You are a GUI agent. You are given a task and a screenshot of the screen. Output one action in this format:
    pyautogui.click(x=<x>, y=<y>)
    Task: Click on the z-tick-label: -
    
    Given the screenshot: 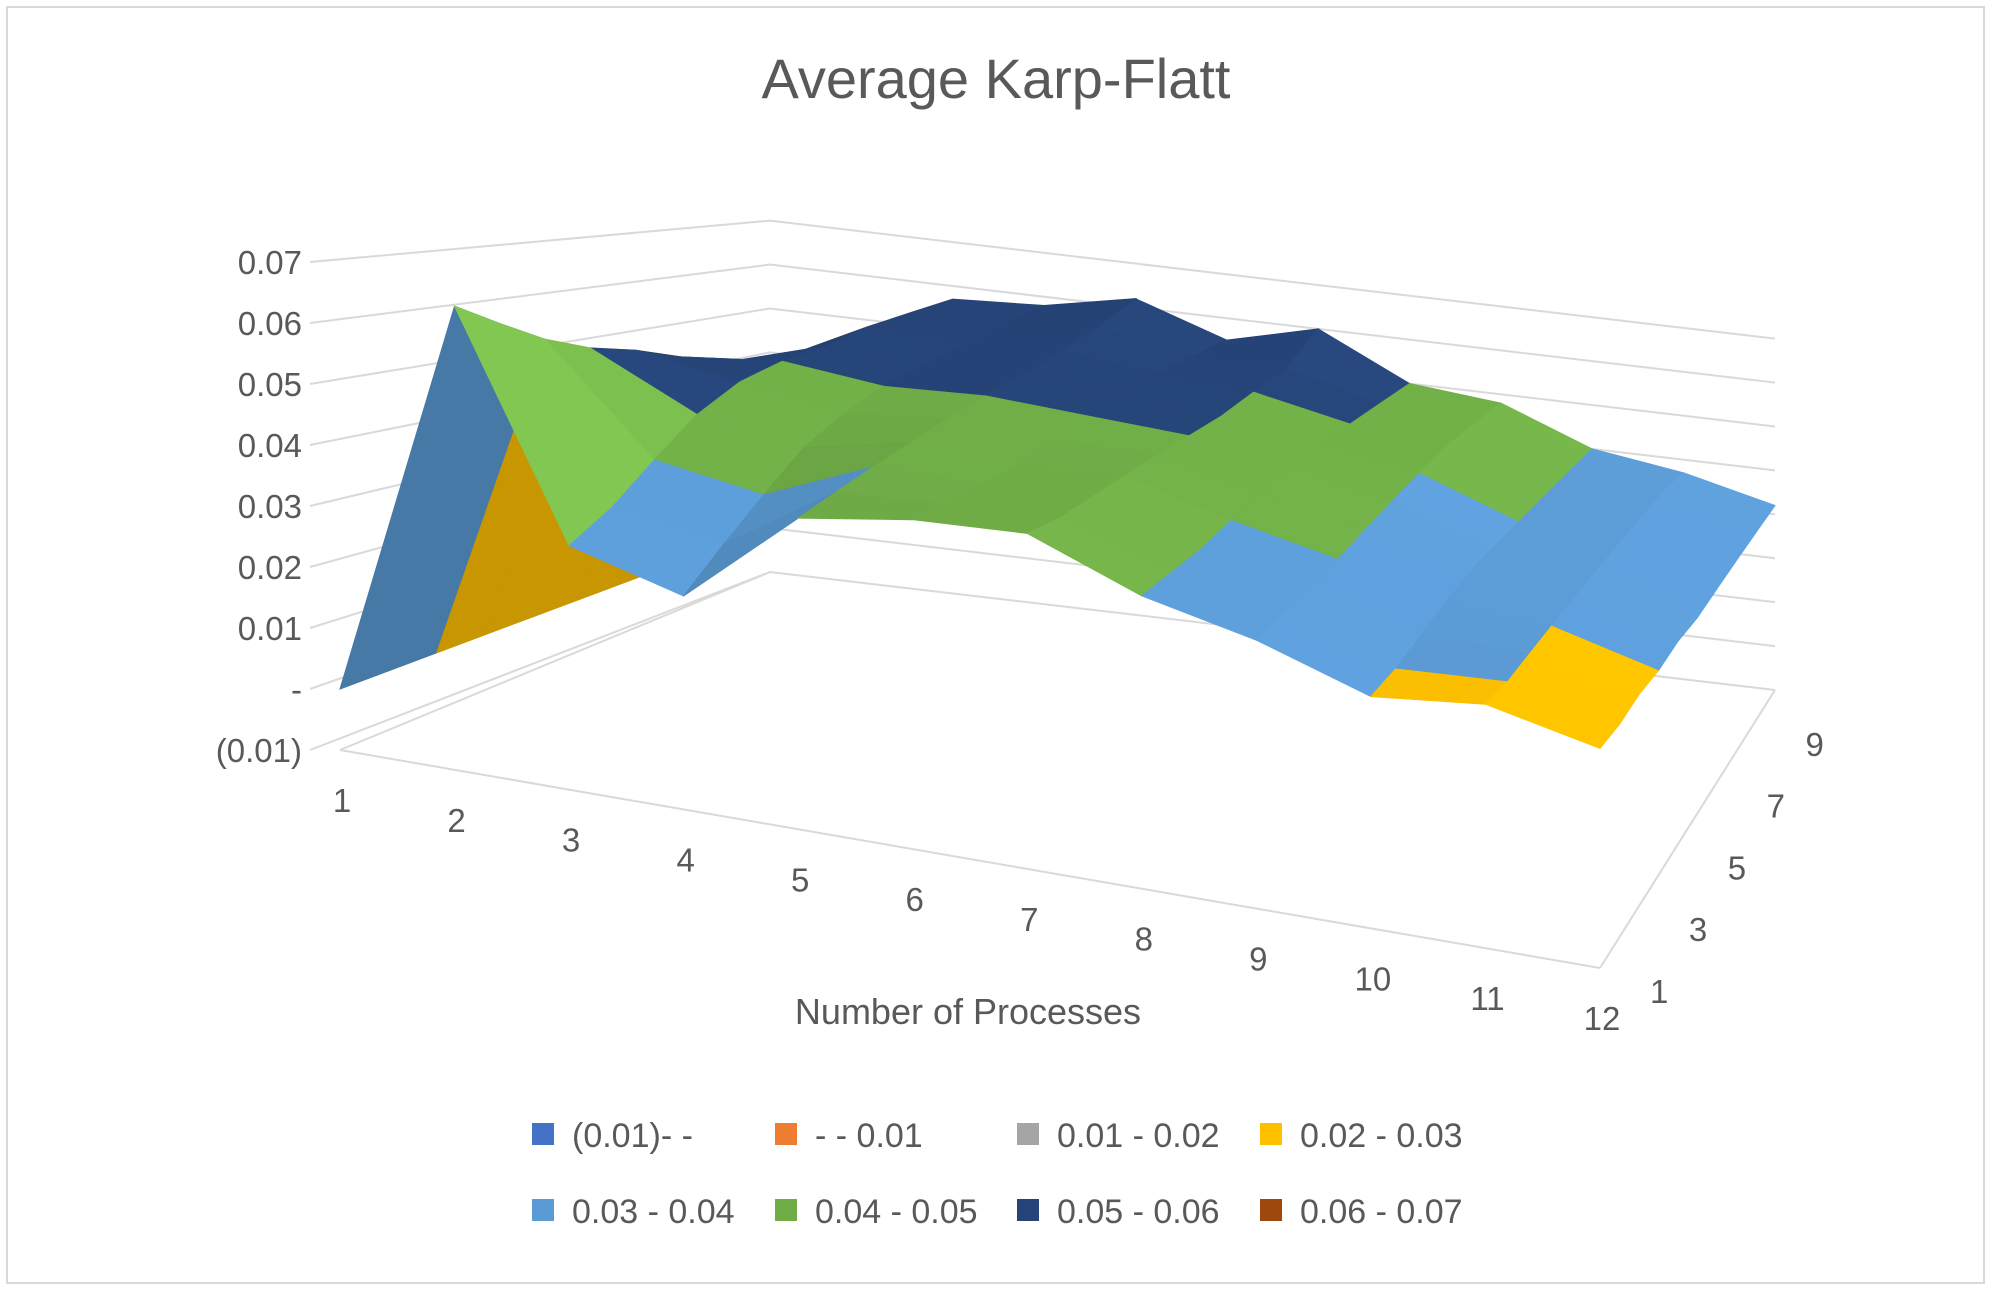 What is the action you would take?
    pyautogui.click(x=296, y=689)
    